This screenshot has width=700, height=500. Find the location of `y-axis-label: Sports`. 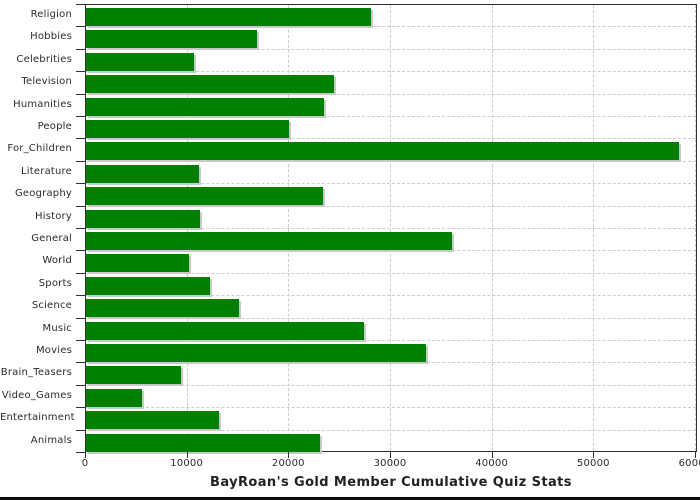

y-axis-label: Sports is located at coordinates (55, 283).